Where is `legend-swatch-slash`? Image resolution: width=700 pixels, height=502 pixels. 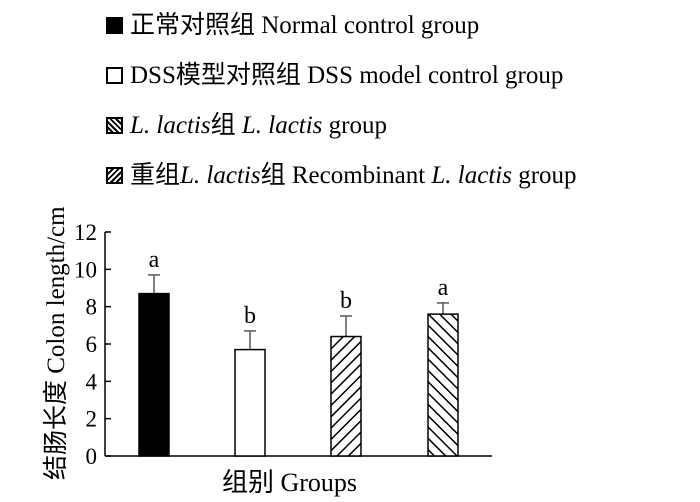
legend-swatch-slash is located at coordinates (114, 175).